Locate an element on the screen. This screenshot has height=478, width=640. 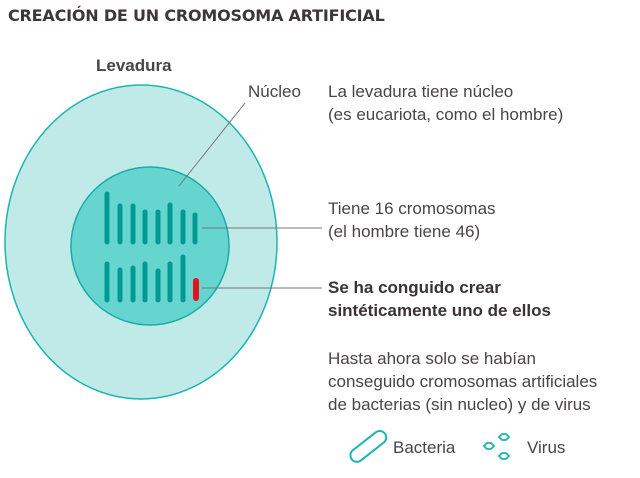
history-note-line2: conseguido cromosomas artificiales is located at coordinates (463, 381).